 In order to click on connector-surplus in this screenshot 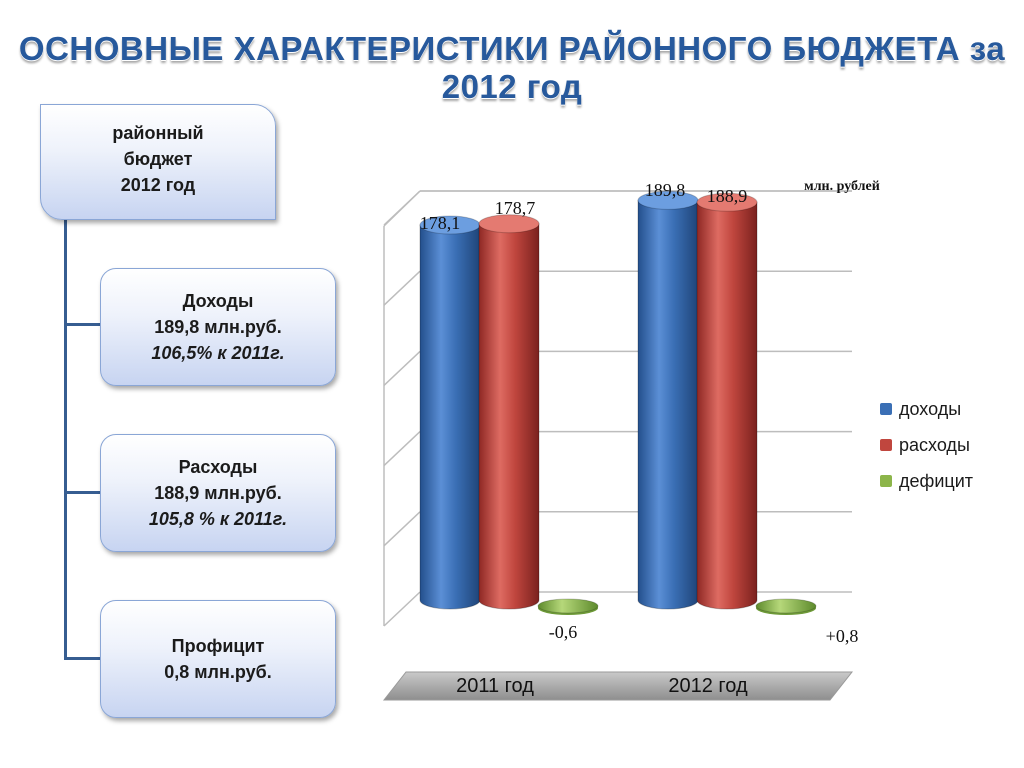, I will do `click(82, 658)`.